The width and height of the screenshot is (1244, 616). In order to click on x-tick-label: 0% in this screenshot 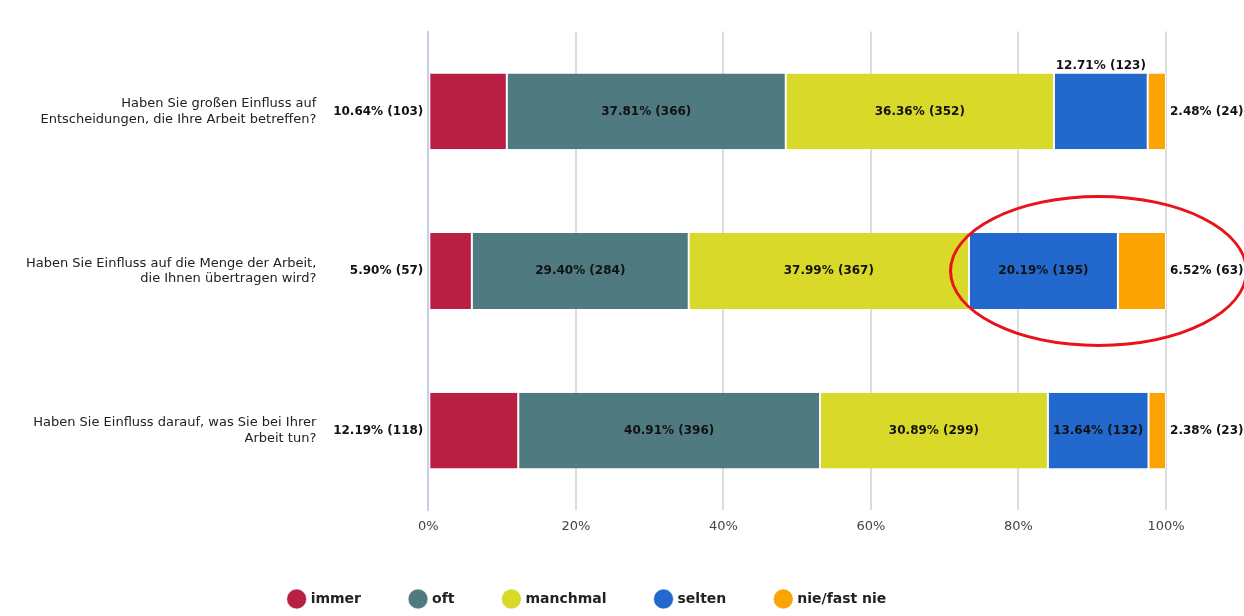, I will do `click(428, 525)`.